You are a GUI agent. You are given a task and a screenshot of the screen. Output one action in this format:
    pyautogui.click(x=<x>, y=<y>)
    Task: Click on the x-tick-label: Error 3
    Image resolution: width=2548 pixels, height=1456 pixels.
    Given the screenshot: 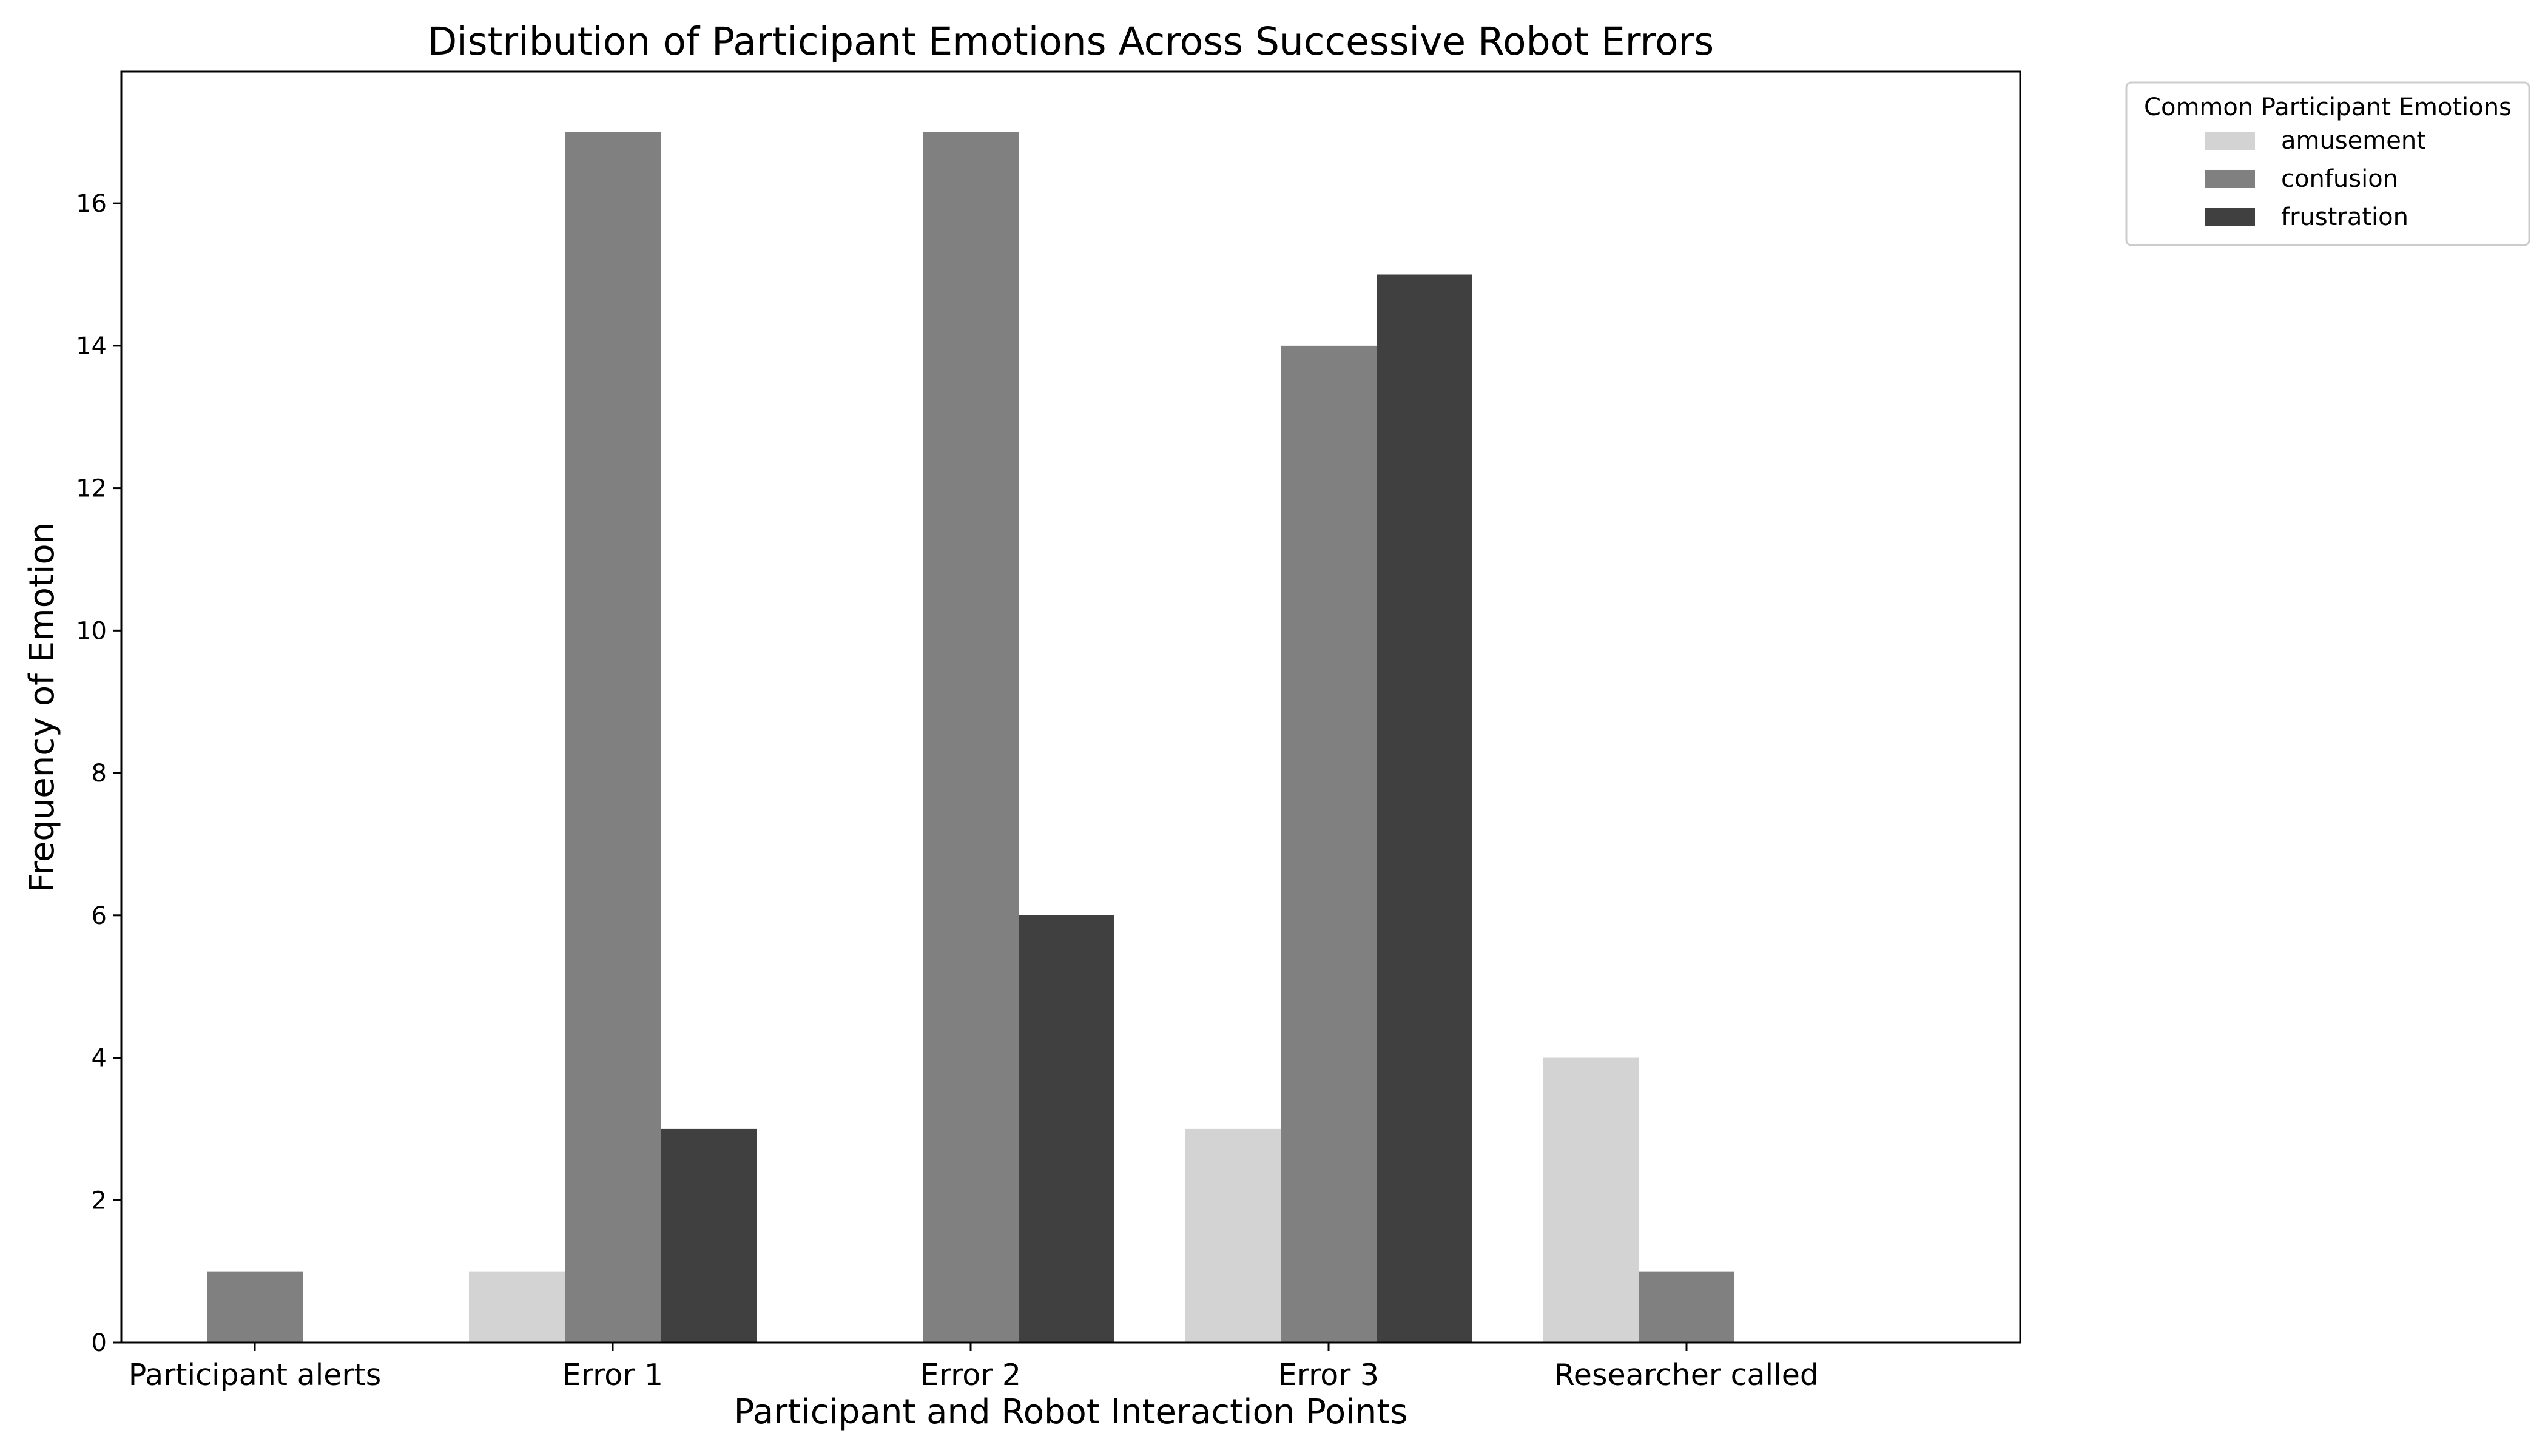 What is the action you would take?
    pyautogui.click(x=1328, y=1375)
    